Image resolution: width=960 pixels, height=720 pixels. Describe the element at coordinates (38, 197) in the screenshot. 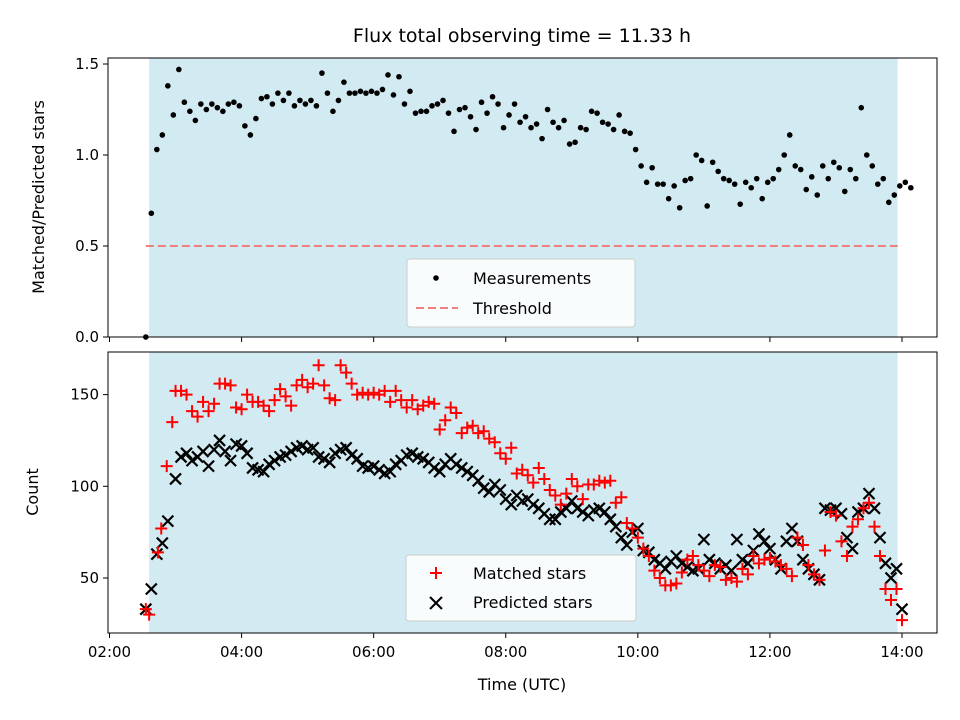

I see `top-y-axis-label: Matched/Predicted stars` at that location.